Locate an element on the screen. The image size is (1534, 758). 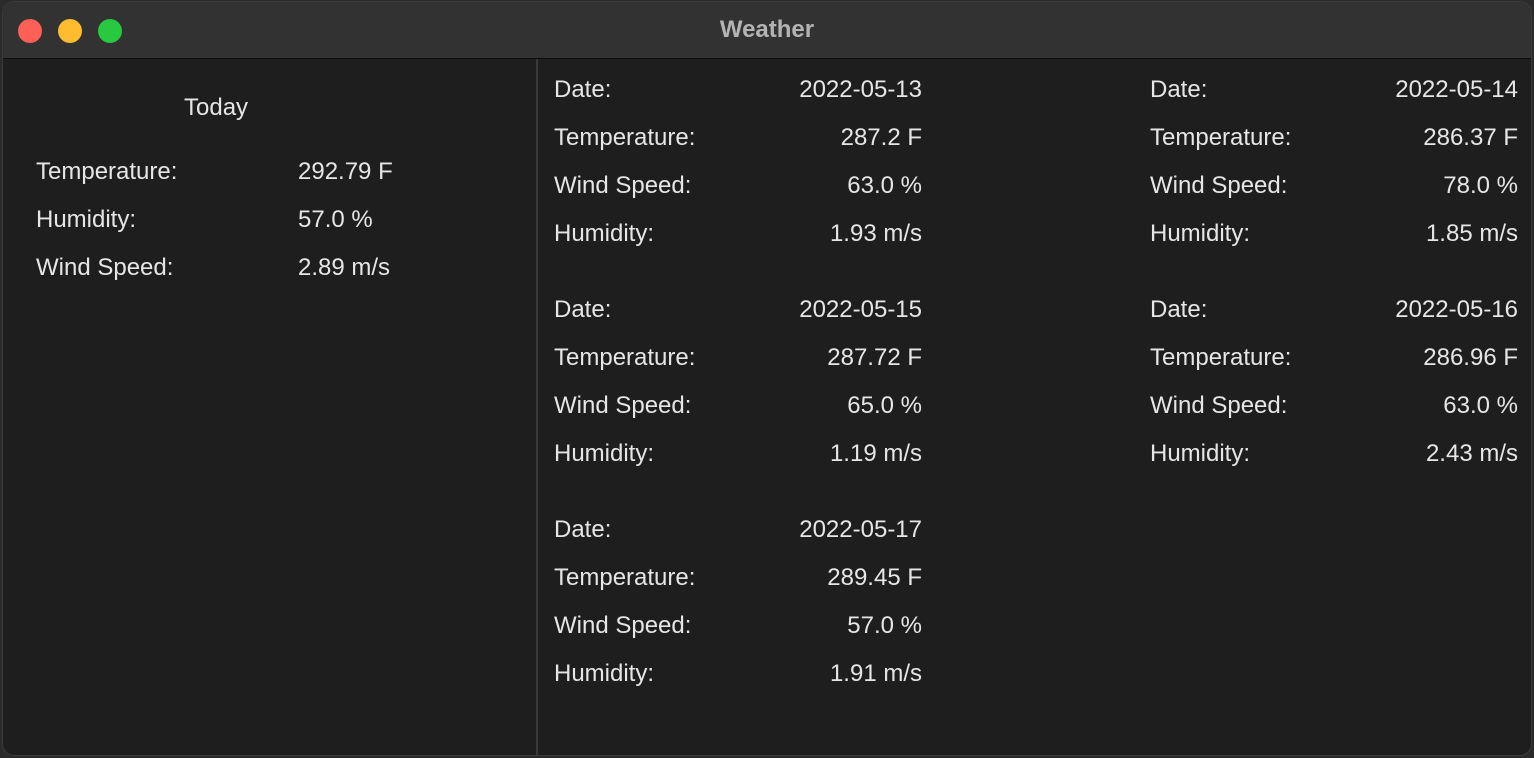
forecast-humidity-row: Humidity: 2.43 m/s is located at coordinates (1334, 454).